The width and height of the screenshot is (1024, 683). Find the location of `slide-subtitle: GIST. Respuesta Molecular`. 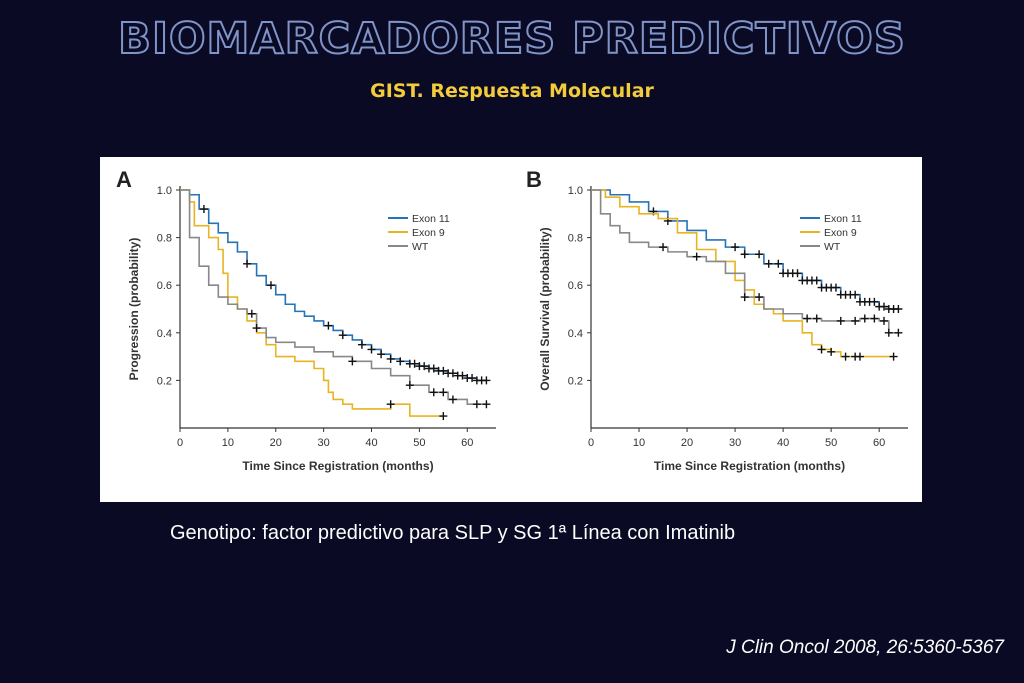

slide-subtitle: GIST. Respuesta Molecular is located at coordinates (512, 91).